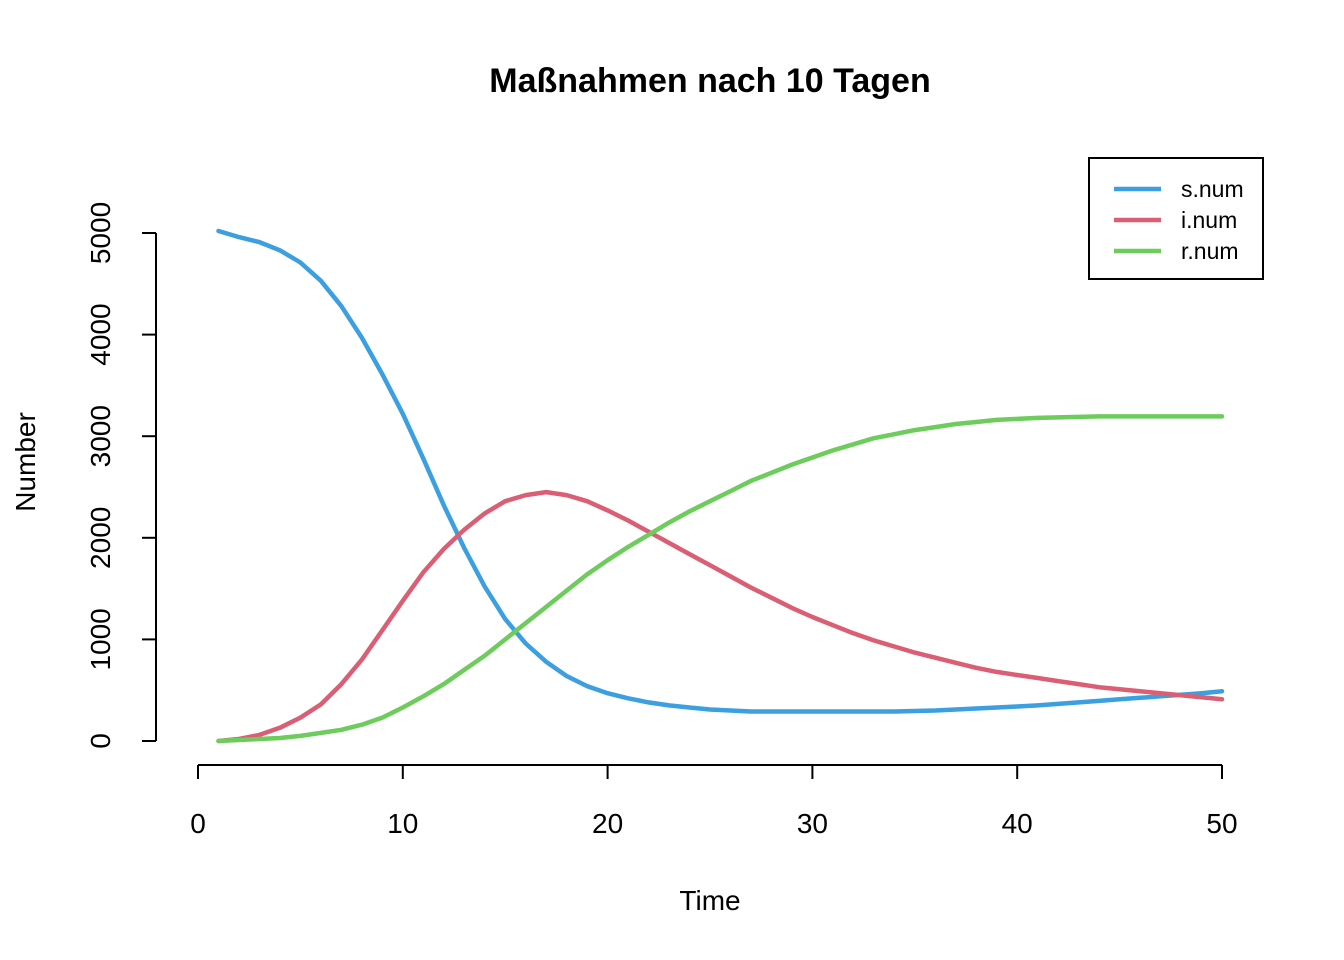  Describe the element at coordinates (1212, 189) in the screenshot. I see `legend-label: s.num` at that location.